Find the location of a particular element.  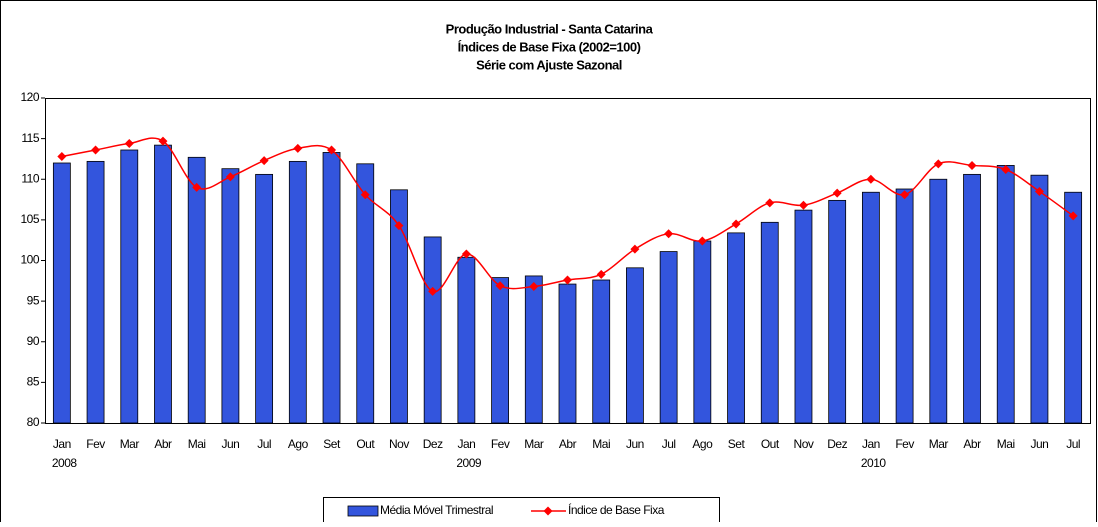

legend-box is located at coordinates (521, 511).